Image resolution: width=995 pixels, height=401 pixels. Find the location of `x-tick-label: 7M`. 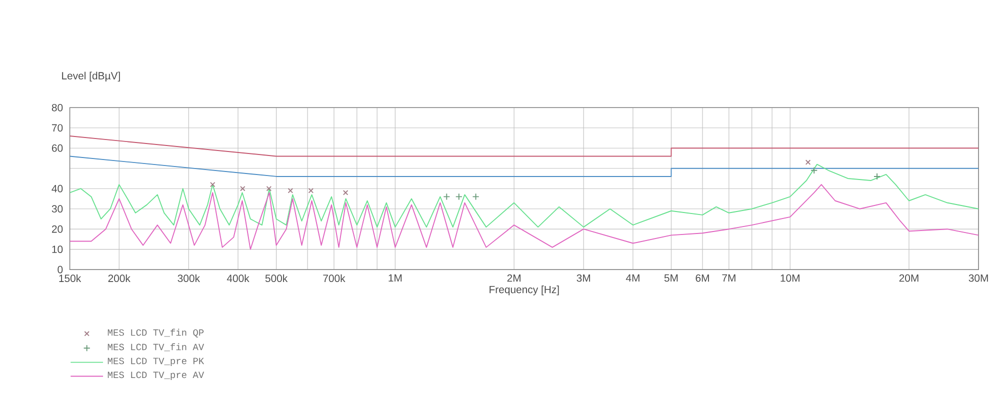

x-tick-label: 7M is located at coordinates (729, 278).